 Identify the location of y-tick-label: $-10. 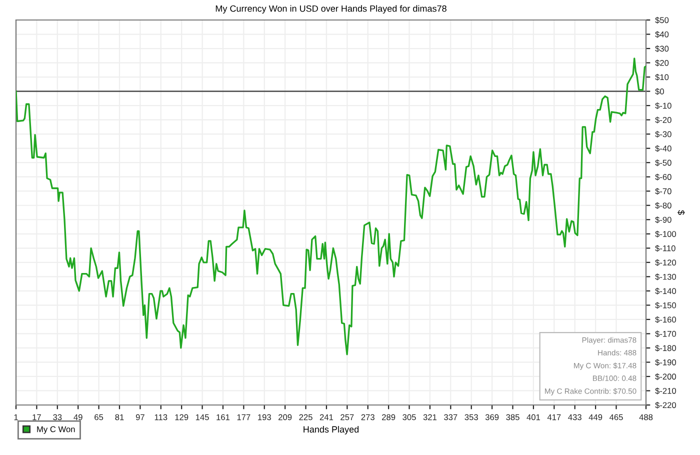
(663, 106).